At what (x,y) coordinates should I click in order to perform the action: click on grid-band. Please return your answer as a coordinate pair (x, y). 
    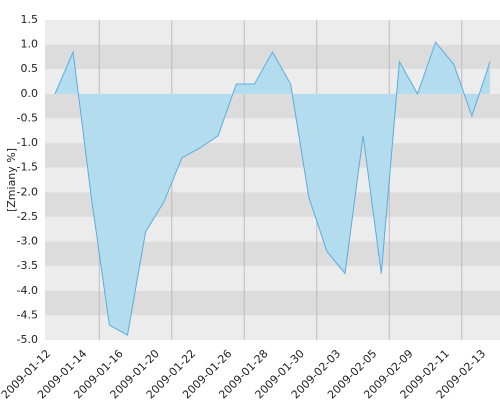
    Looking at the image, I should click on (272, 32).